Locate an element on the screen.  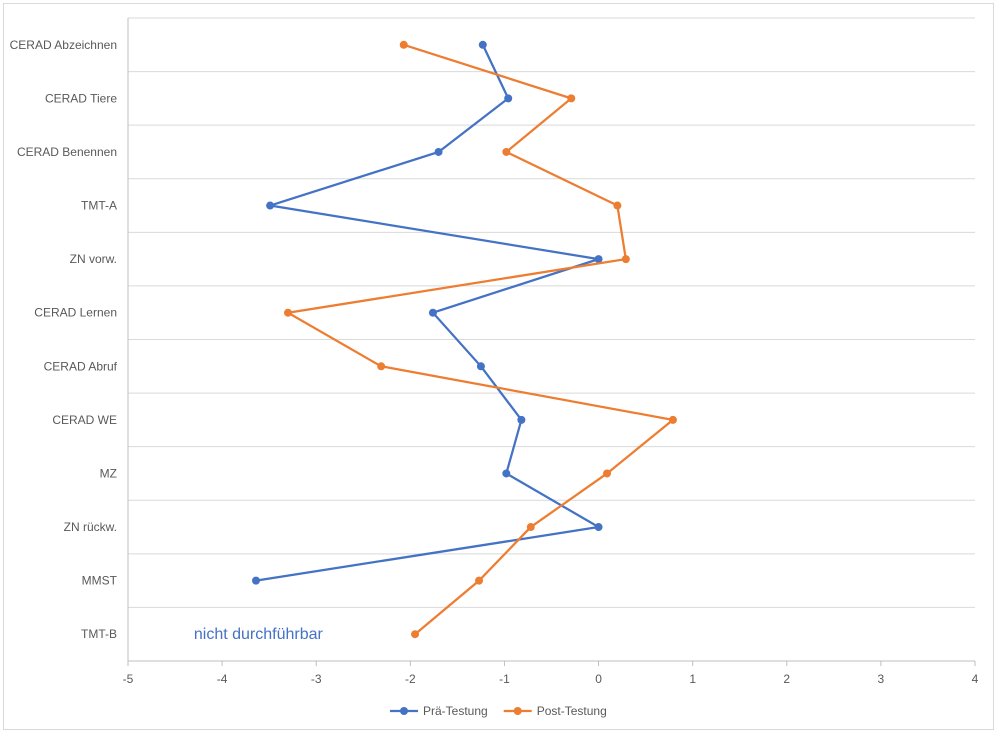
x-tick-label: 1 is located at coordinates (692, 679).